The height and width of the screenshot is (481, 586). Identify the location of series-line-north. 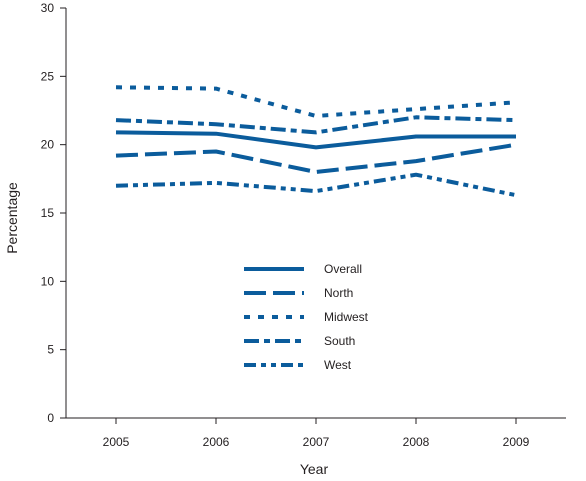
(316, 158).